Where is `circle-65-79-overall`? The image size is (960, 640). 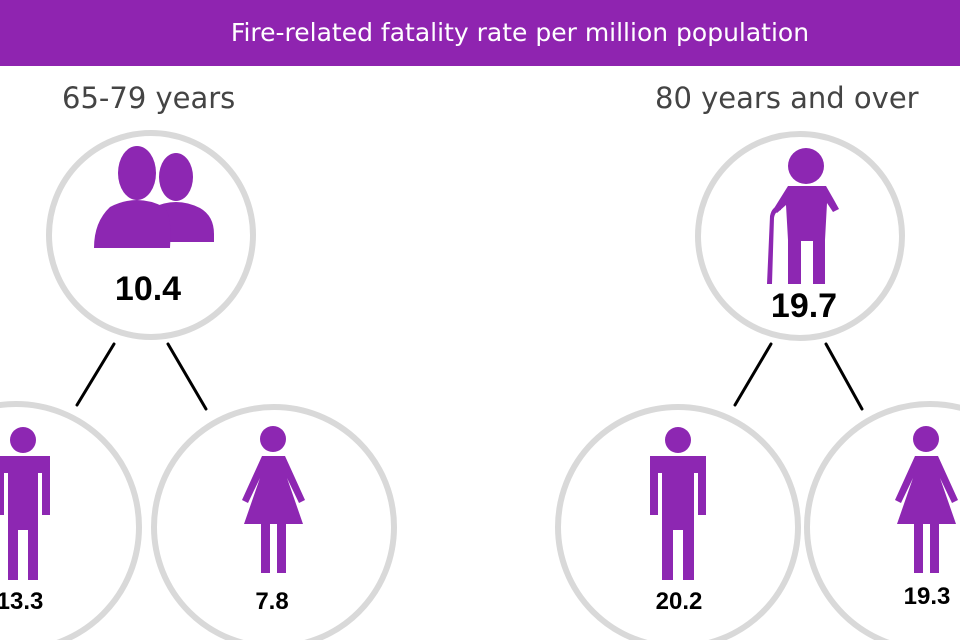 circle-65-79-overall is located at coordinates (151, 235).